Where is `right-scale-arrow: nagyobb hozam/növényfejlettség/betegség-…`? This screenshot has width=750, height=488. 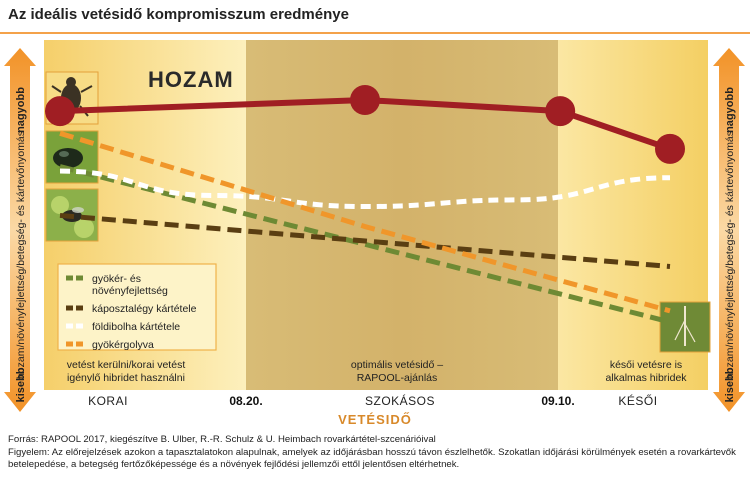 right-scale-arrow: nagyobb hozam/növényfejlettség/betegség-… is located at coordinates (729, 230).